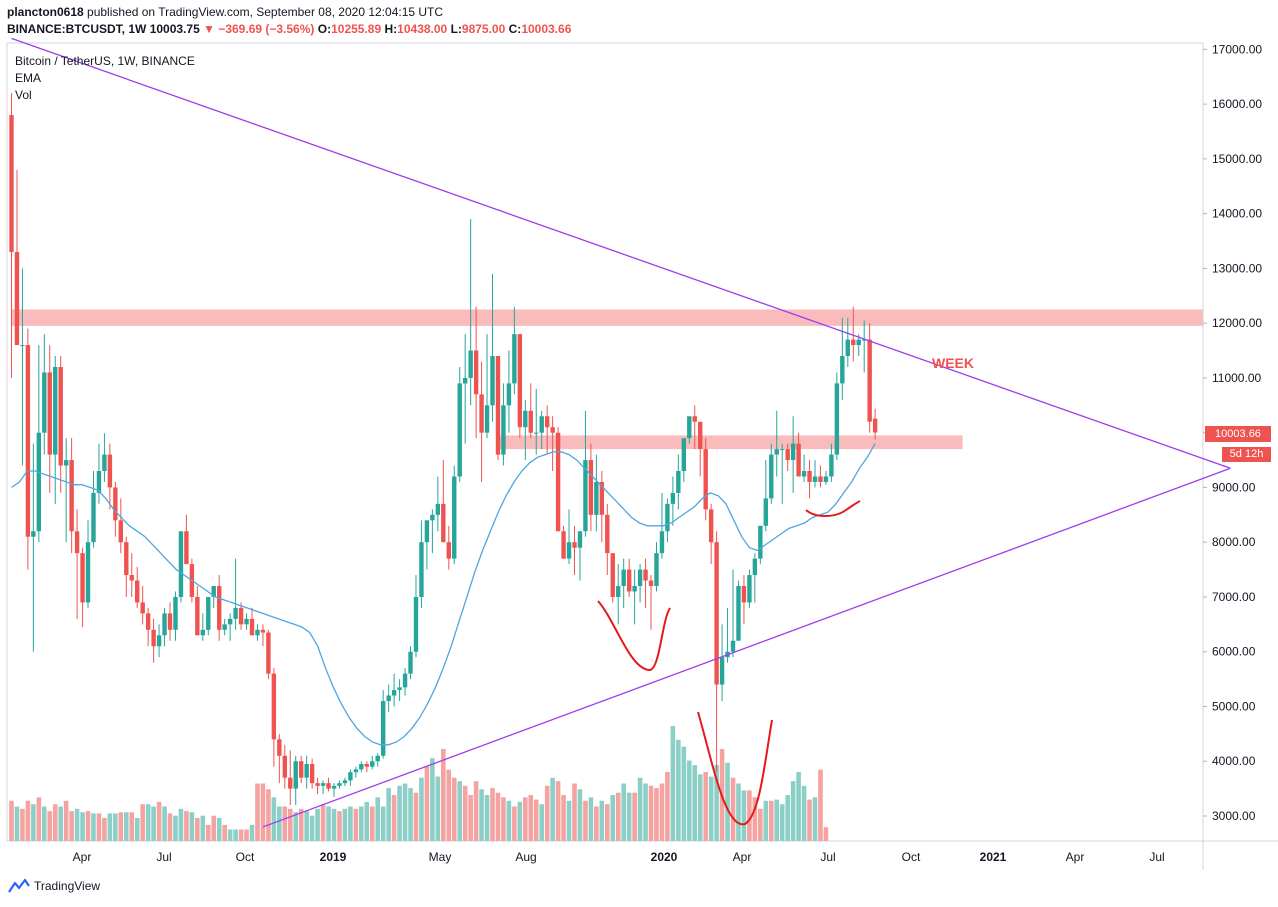 The height and width of the screenshot is (907, 1278). What do you see at coordinates (23, 95) in the screenshot?
I see `legend-vol: Vol` at bounding box center [23, 95].